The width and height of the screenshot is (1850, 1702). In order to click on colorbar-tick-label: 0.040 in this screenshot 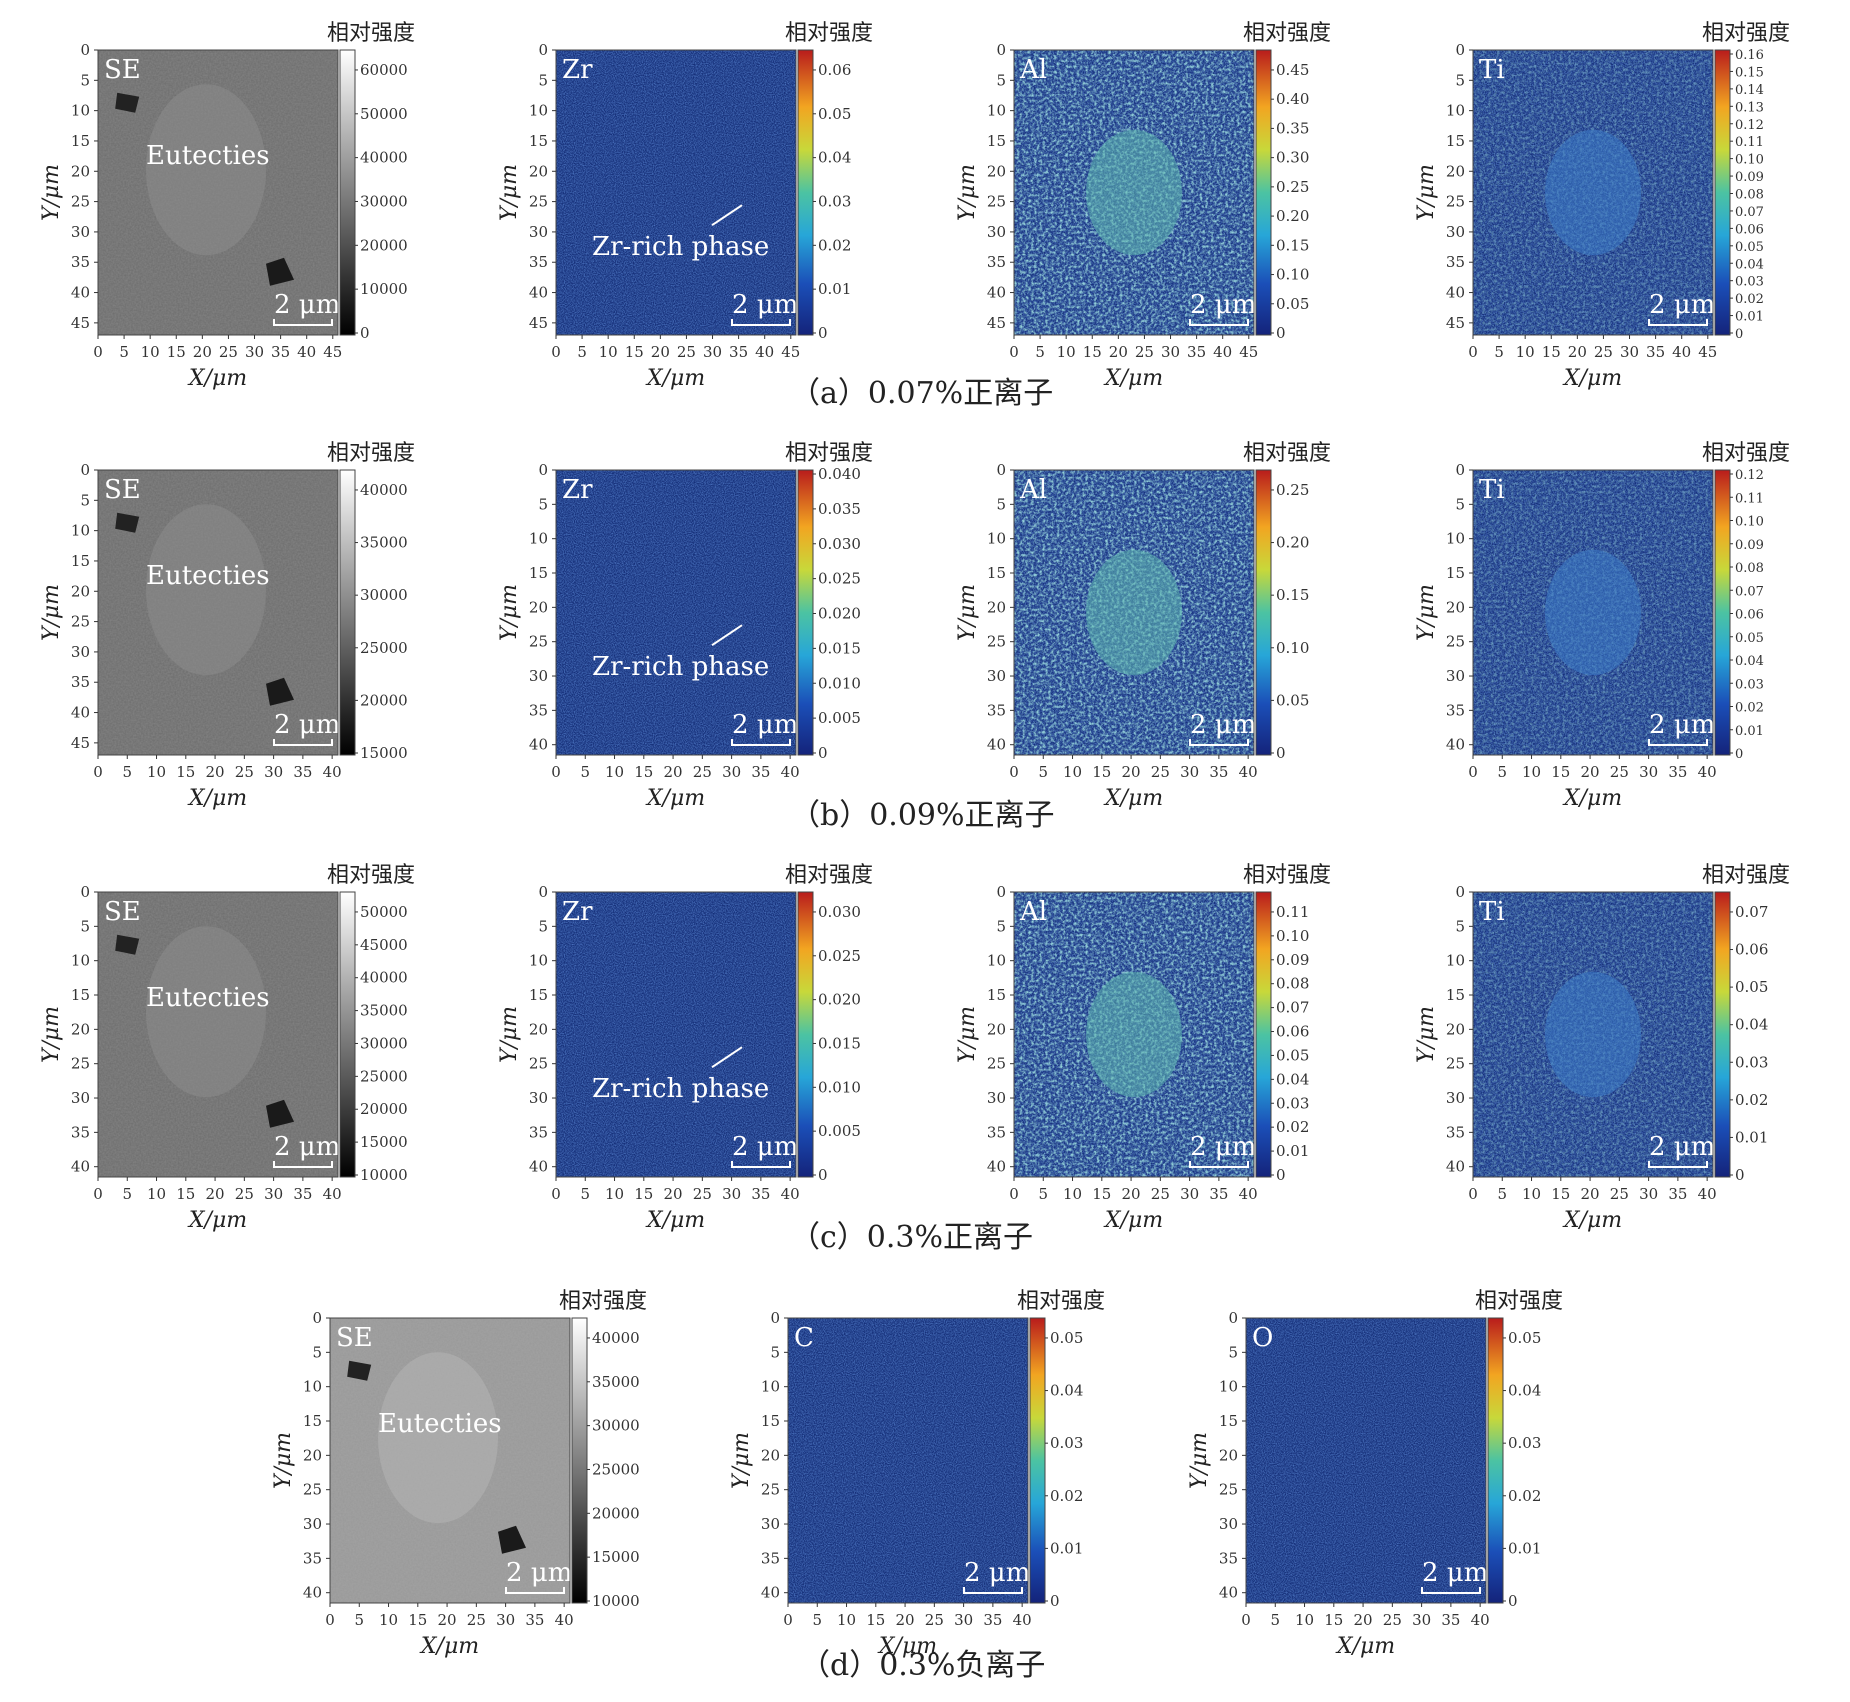, I will do `click(839, 474)`.